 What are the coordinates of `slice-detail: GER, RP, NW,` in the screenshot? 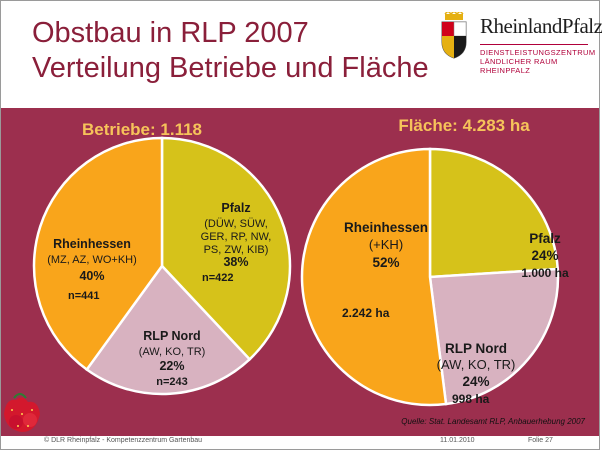 It's located at (236, 237).